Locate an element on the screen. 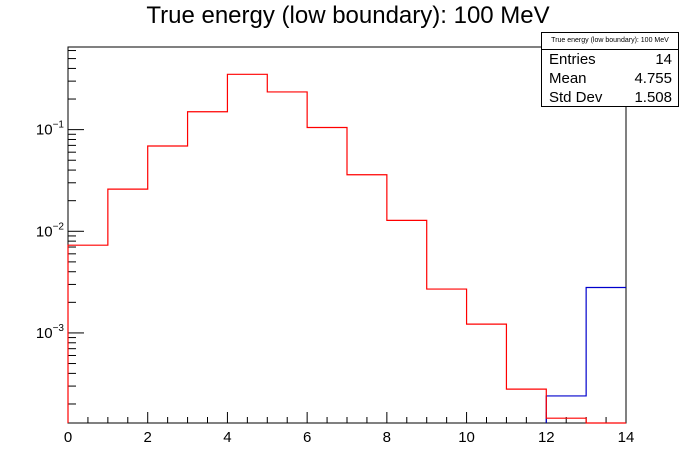 Image resolution: width=696 pixels, height=472 pixels. x-tick-label: 14 is located at coordinates (626, 437).